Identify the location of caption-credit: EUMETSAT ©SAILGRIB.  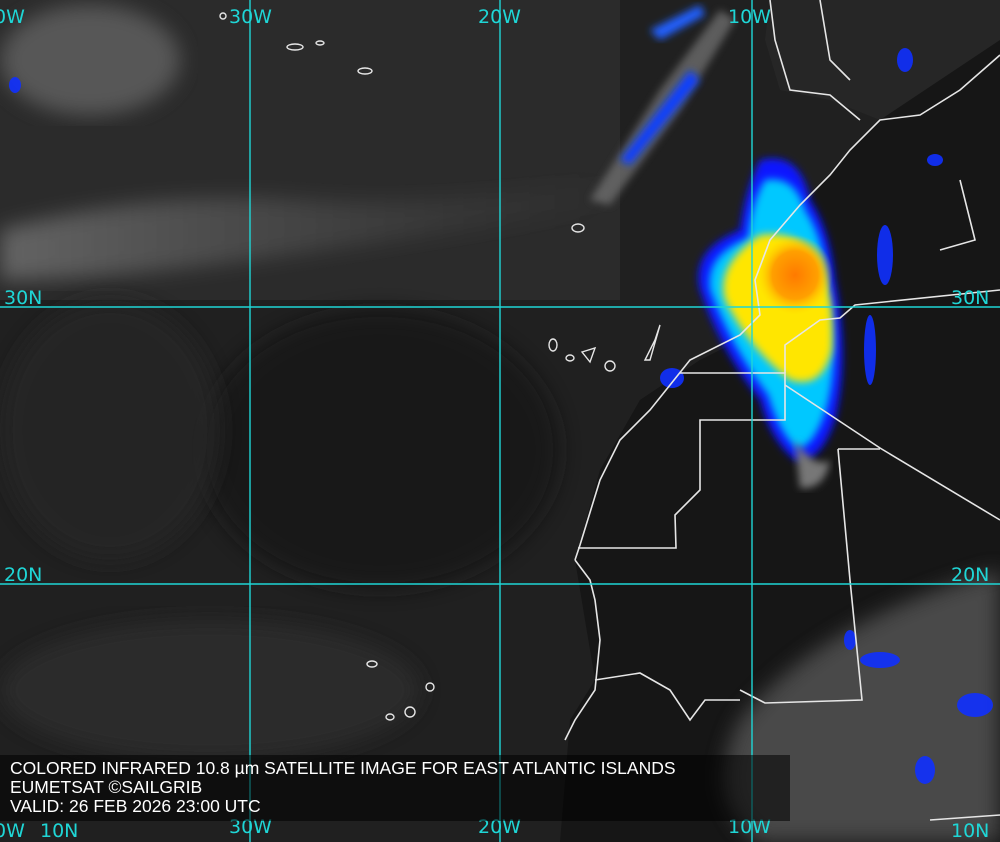
(106, 787).